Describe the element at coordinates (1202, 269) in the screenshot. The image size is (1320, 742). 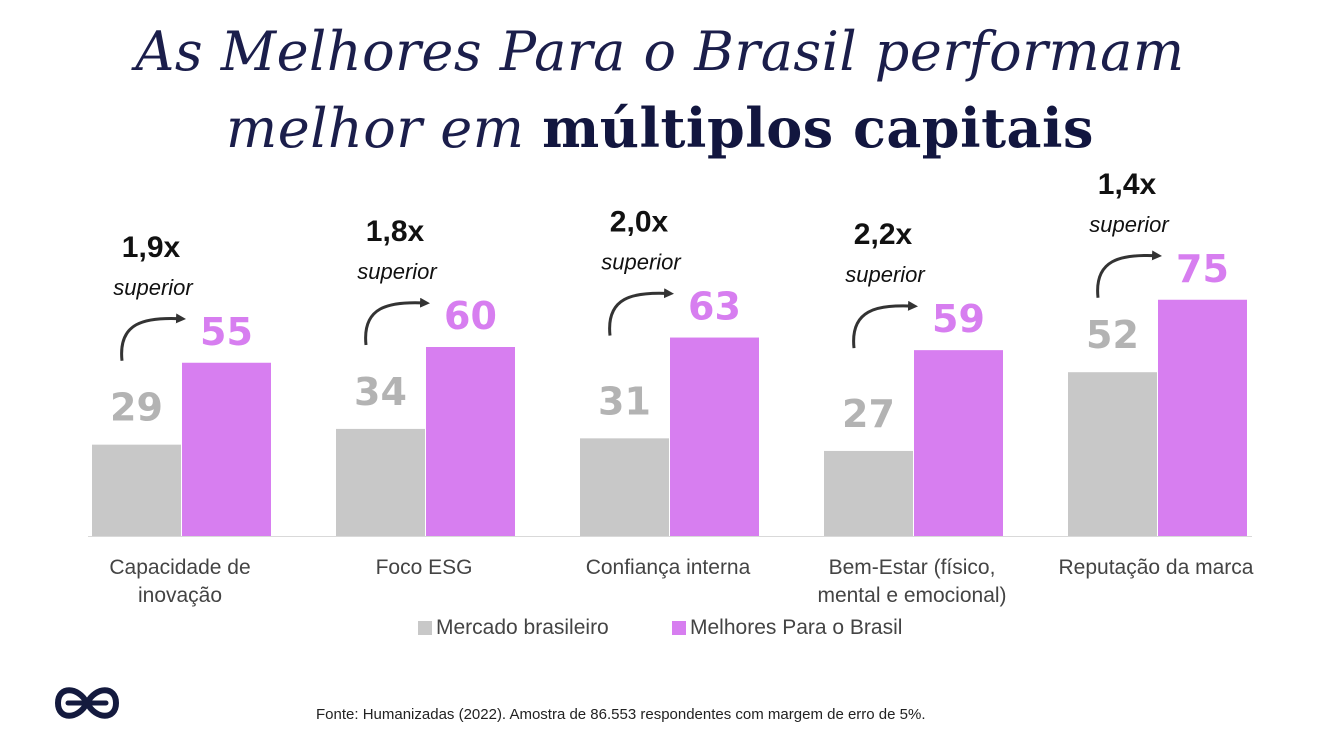
I see `data-label-melhores: 75` at that location.